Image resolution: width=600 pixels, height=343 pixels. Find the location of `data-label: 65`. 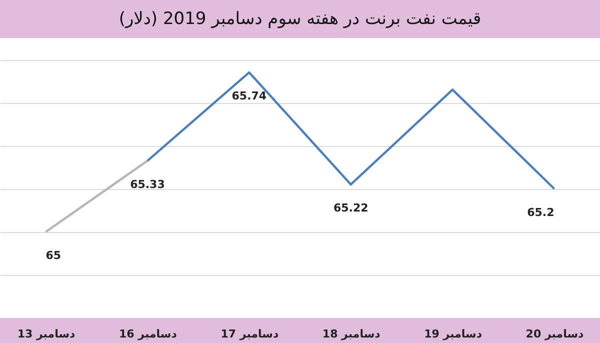

data-label: 65 is located at coordinates (54, 255).